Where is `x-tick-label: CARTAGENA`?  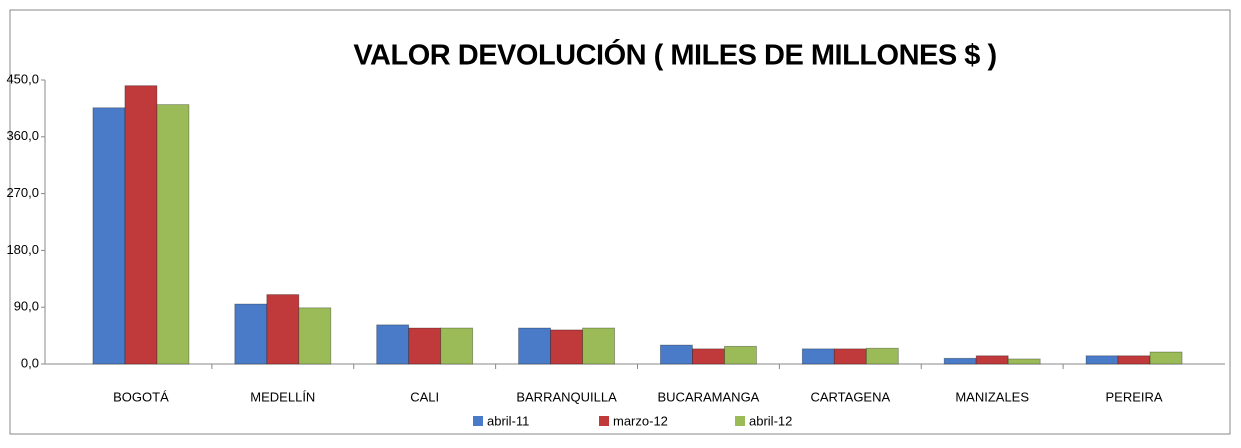
x-tick-label: CARTAGENA is located at coordinates (850, 396).